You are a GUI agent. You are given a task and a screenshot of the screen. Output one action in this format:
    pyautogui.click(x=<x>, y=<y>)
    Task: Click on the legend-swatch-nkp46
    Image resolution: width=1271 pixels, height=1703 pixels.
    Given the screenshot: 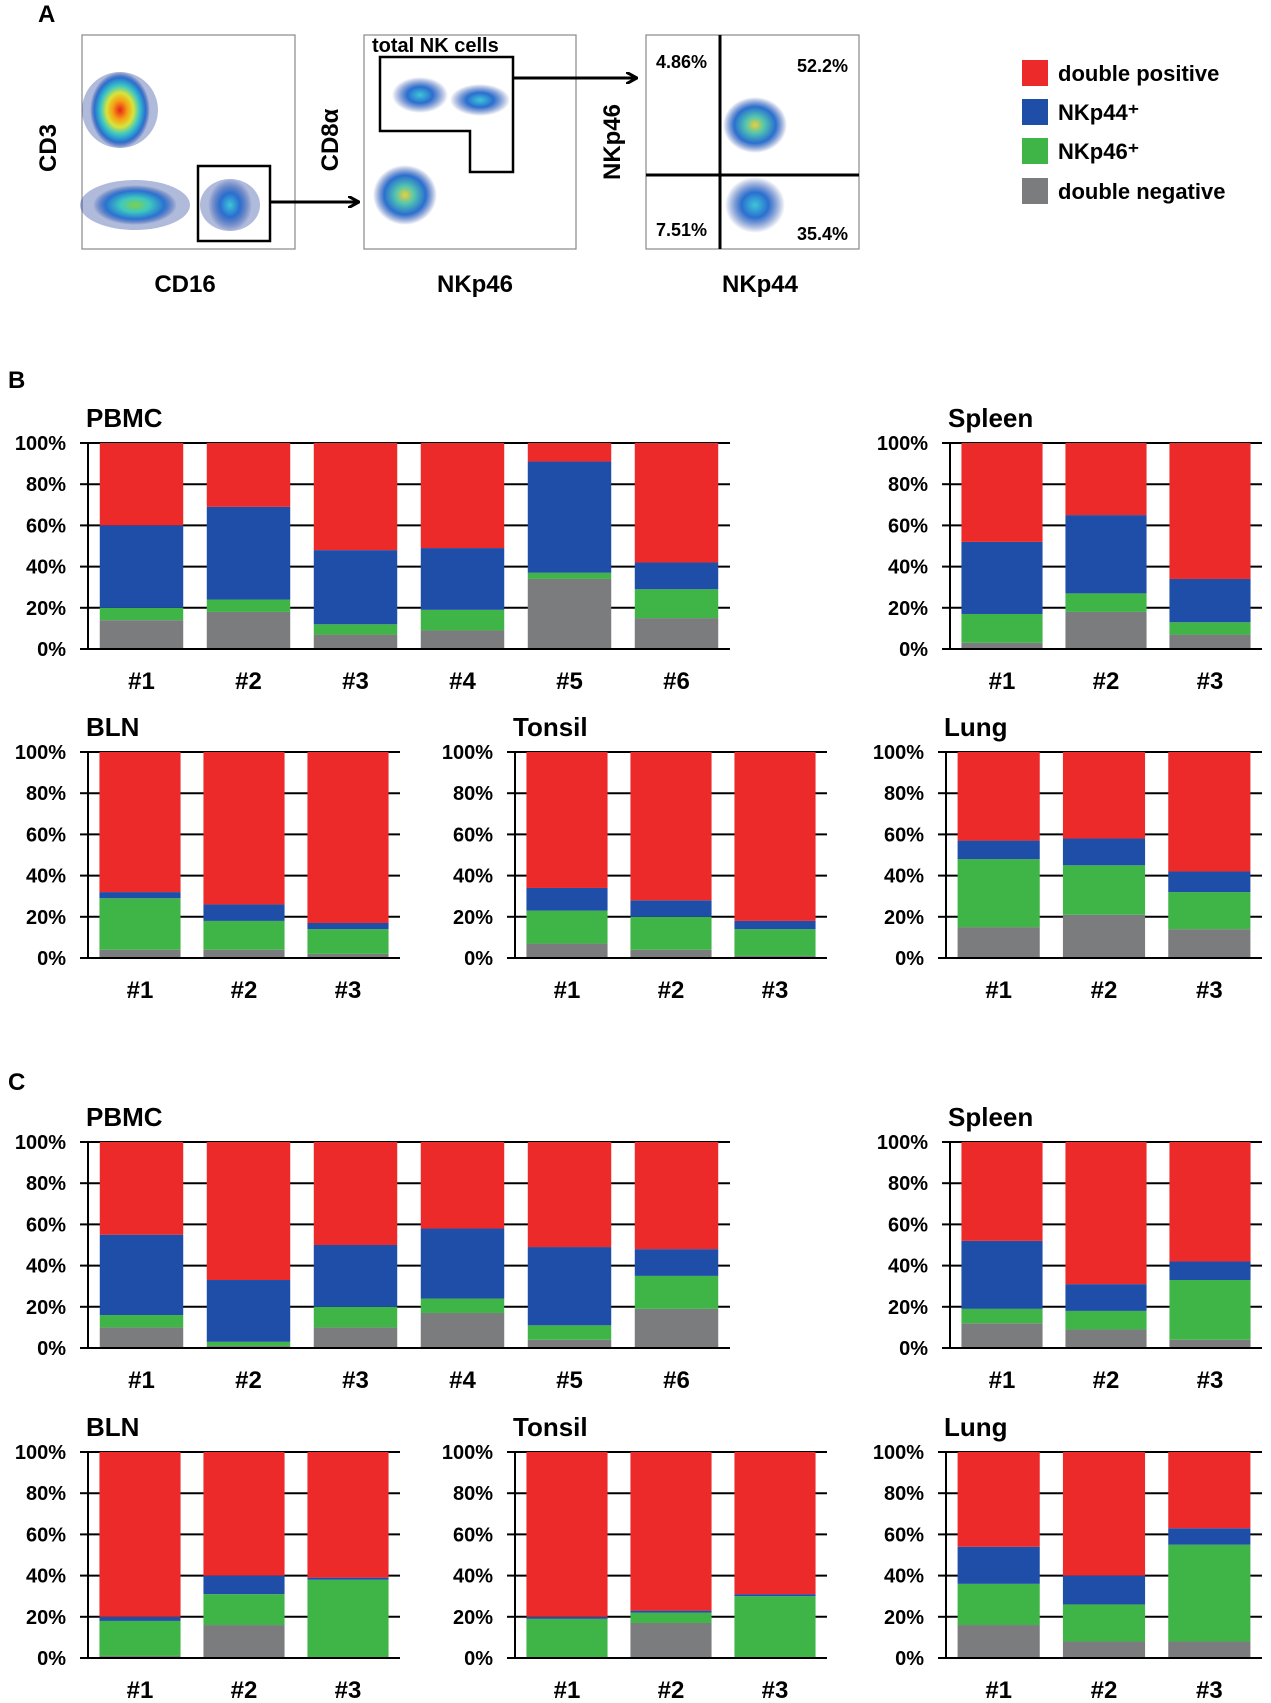 What is the action you would take?
    pyautogui.click(x=1035, y=151)
    